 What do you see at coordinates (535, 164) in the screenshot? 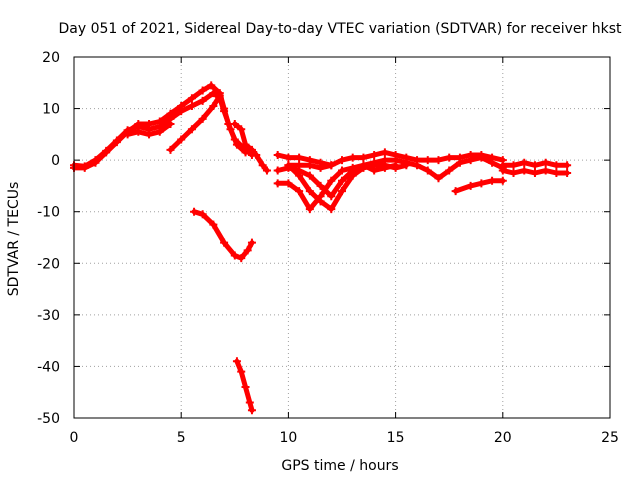
I see `series-track-l` at bounding box center [535, 164].